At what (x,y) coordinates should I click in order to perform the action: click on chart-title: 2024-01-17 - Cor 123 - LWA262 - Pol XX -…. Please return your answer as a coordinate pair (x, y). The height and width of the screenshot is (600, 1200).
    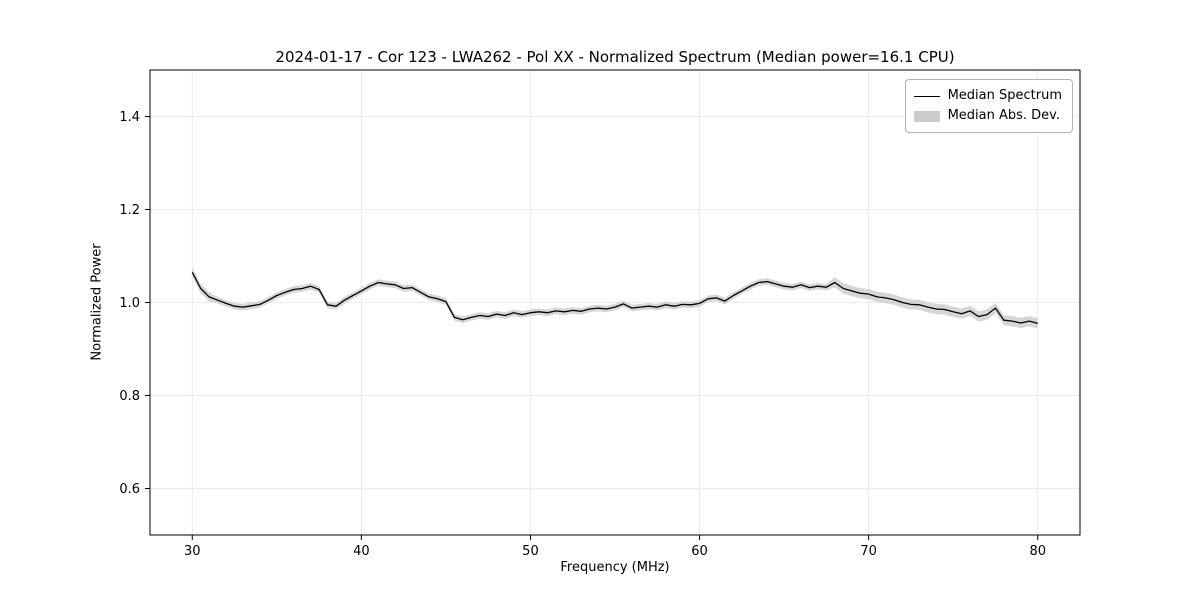
    Looking at the image, I should click on (615, 57).